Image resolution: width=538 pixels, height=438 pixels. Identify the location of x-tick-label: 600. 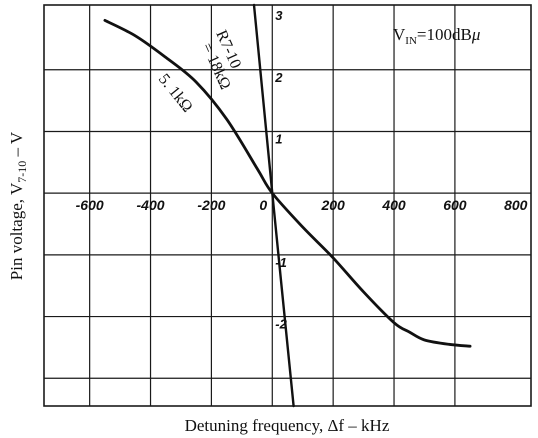
(455, 205).